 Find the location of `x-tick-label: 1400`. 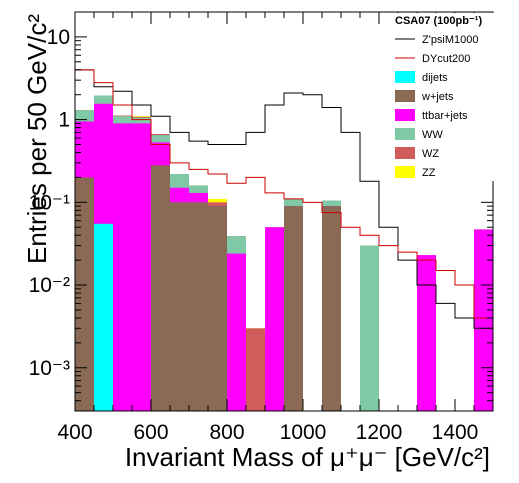

x-tick-label: 1400 is located at coordinates (455, 432).